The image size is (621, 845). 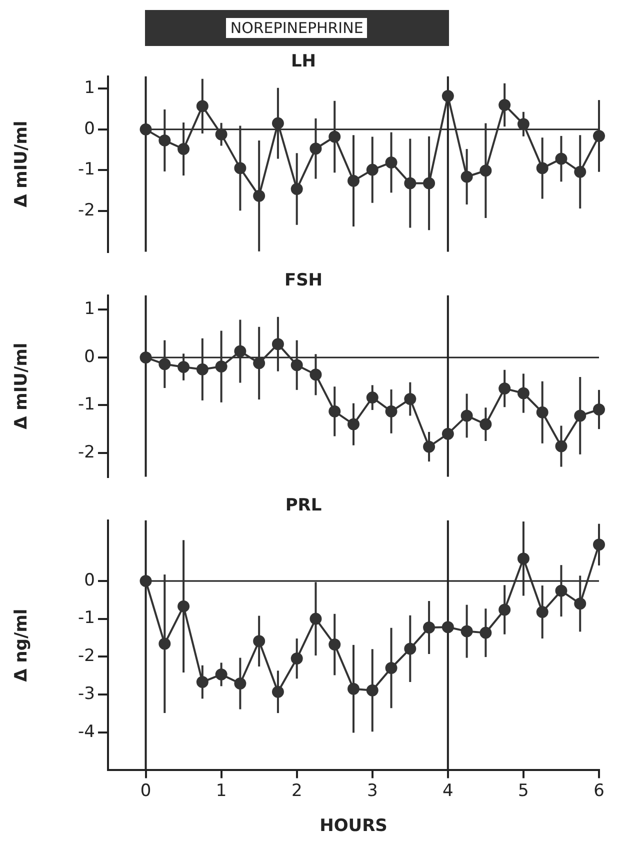 I want to click on x-tick-label: 5, so click(x=523, y=790).